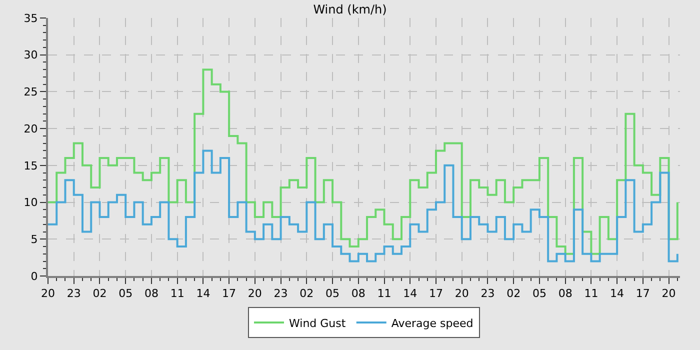  Describe the element at coordinates (34, 239) in the screenshot. I see `y-tick-label: 5` at that location.